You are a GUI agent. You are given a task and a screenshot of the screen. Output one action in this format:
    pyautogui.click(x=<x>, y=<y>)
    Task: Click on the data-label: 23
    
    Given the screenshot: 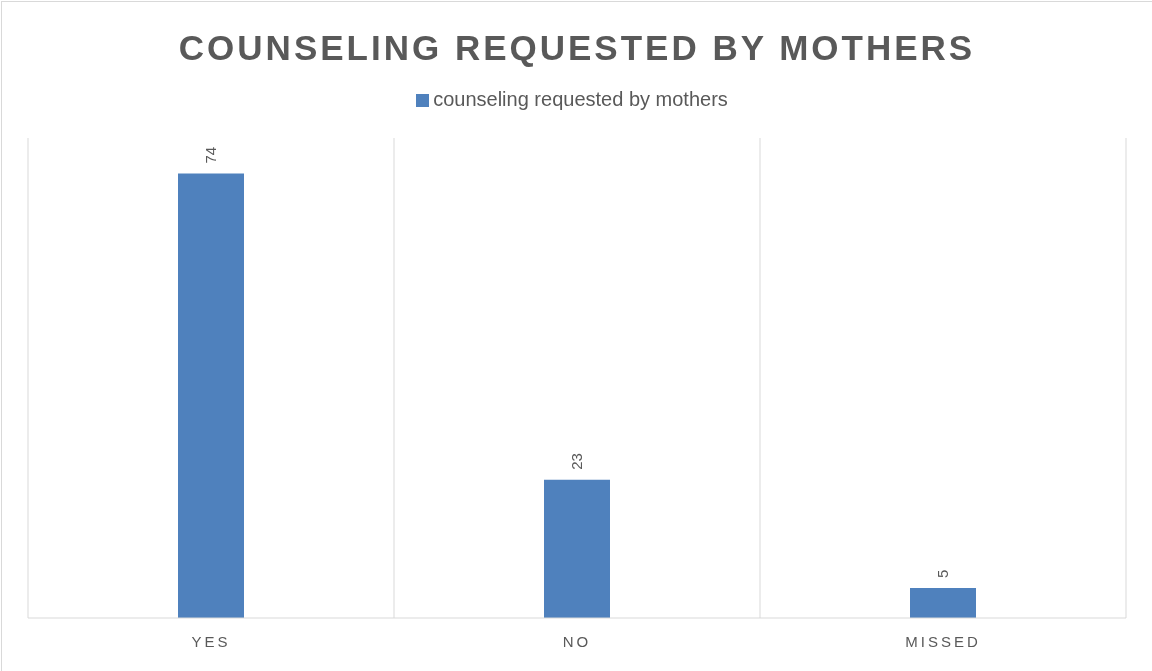 What is the action you would take?
    pyautogui.click(x=577, y=461)
    